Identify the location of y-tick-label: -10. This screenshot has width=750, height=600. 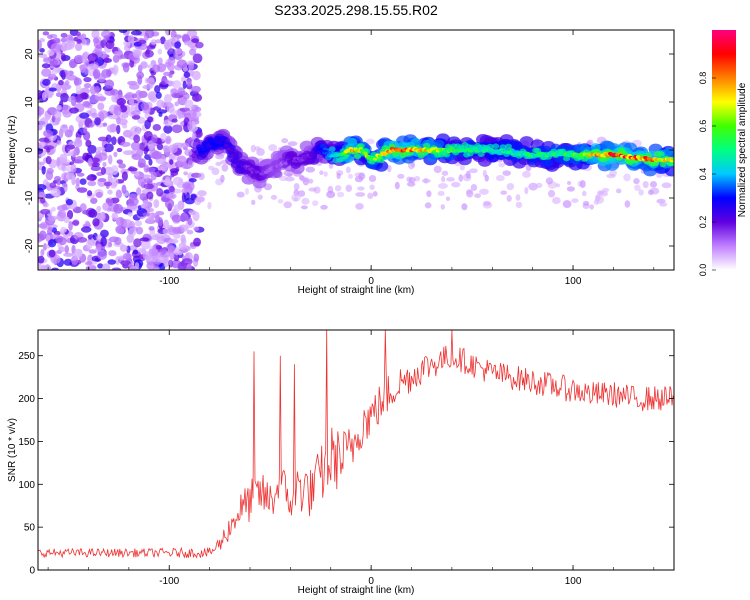
(29, 197).